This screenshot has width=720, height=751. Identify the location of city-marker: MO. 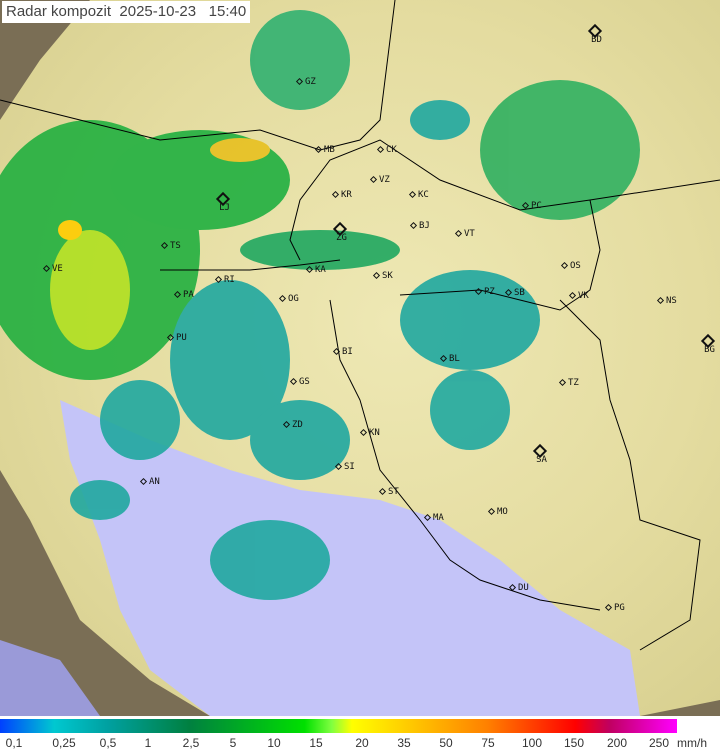
(497, 512).